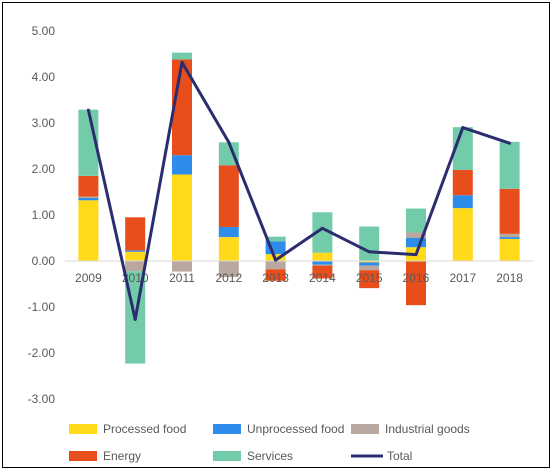  What do you see at coordinates (462, 278) in the screenshot?
I see `x-tick-label: 2017` at bounding box center [462, 278].